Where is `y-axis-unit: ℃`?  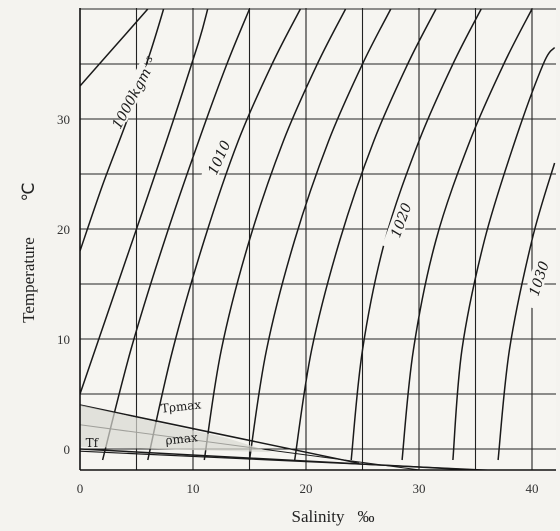
y-axis-unit: ℃ is located at coordinates (28, 191).